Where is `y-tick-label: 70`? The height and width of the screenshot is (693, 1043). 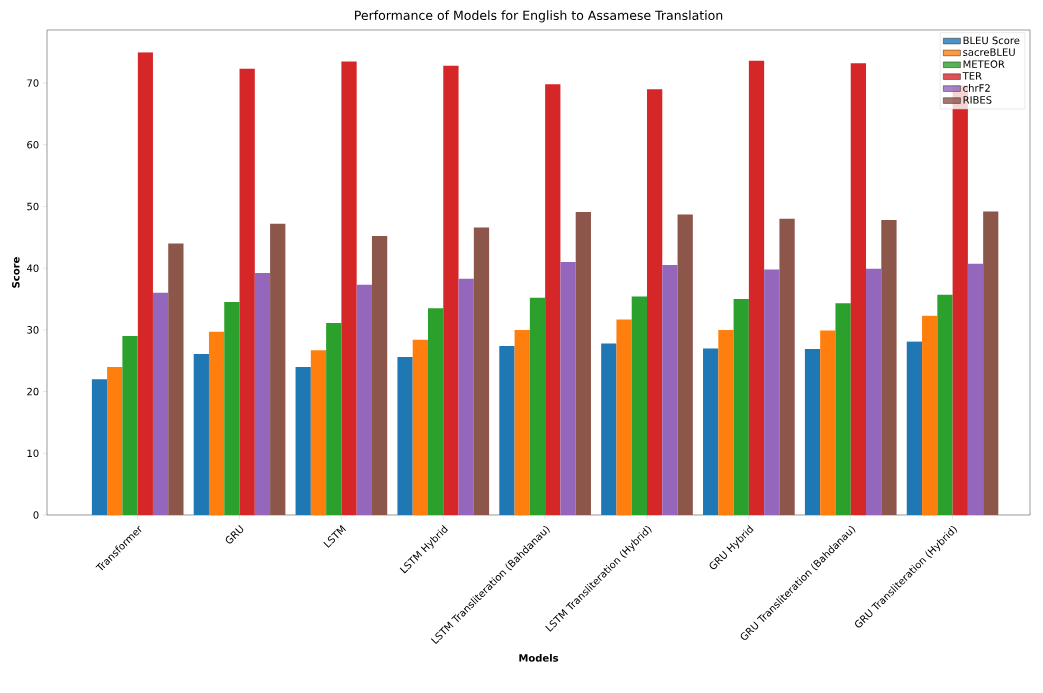 y-tick-label: 70 is located at coordinates (33, 83).